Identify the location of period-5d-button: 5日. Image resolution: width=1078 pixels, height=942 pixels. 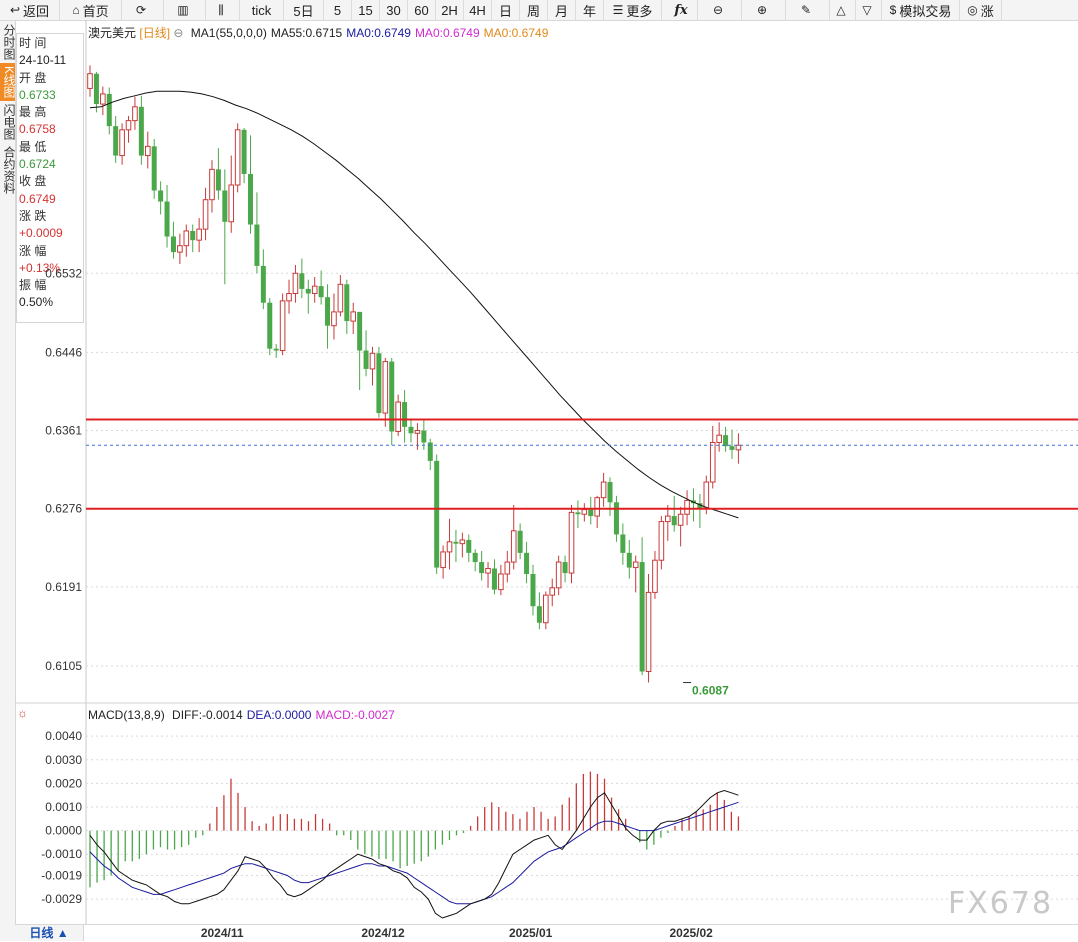
(304, 10).